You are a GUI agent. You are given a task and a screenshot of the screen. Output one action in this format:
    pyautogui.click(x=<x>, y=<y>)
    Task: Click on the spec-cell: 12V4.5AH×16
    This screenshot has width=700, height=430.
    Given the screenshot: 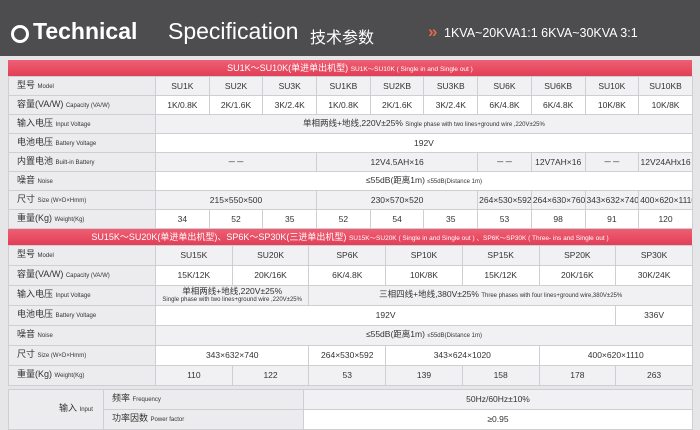 What is the action you would take?
    pyautogui.click(x=397, y=162)
    